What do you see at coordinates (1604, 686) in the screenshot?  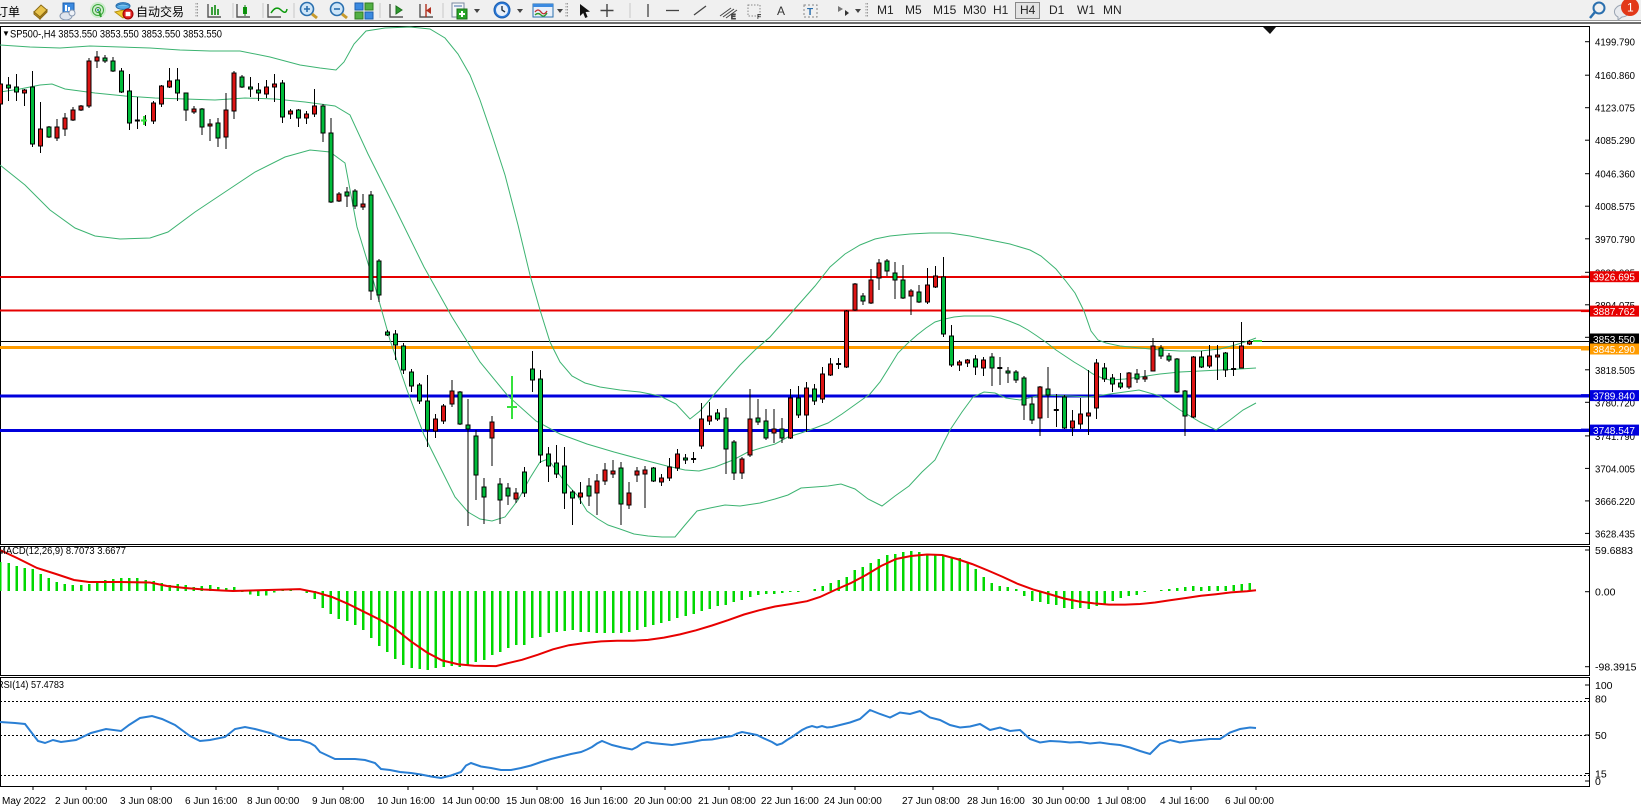 I see `svg-text: 100` at bounding box center [1604, 686].